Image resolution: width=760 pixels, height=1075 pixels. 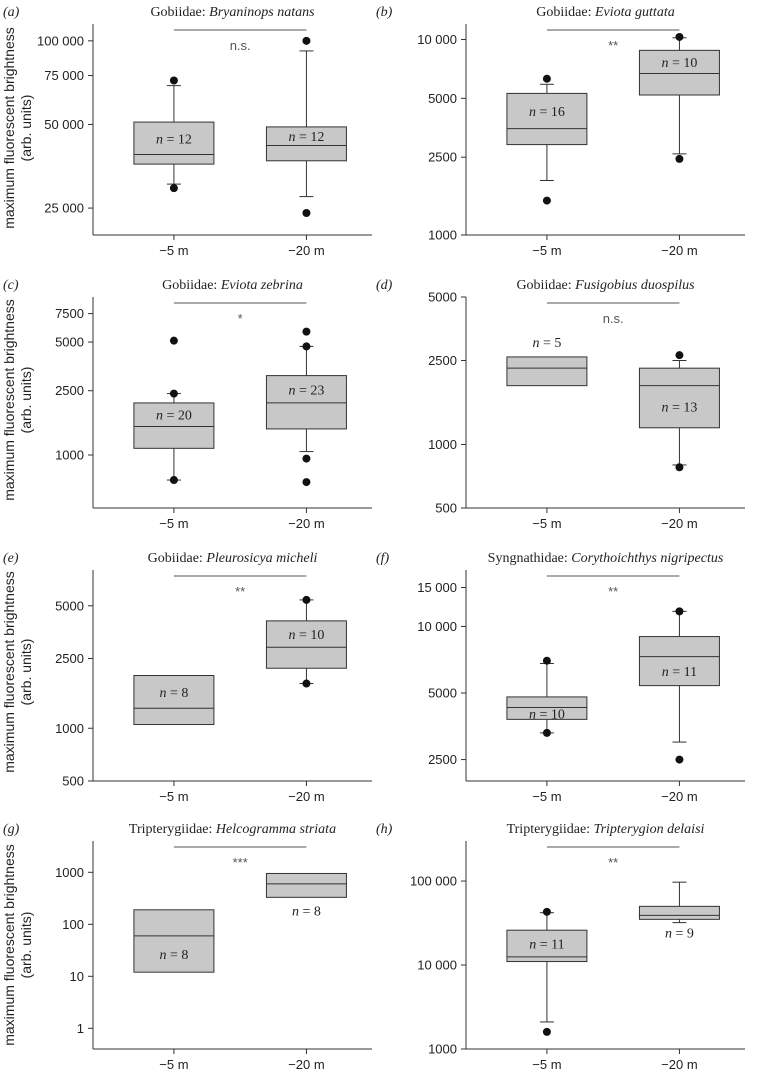 I want to click on y-tick-label: 10 000, so click(x=437, y=965).